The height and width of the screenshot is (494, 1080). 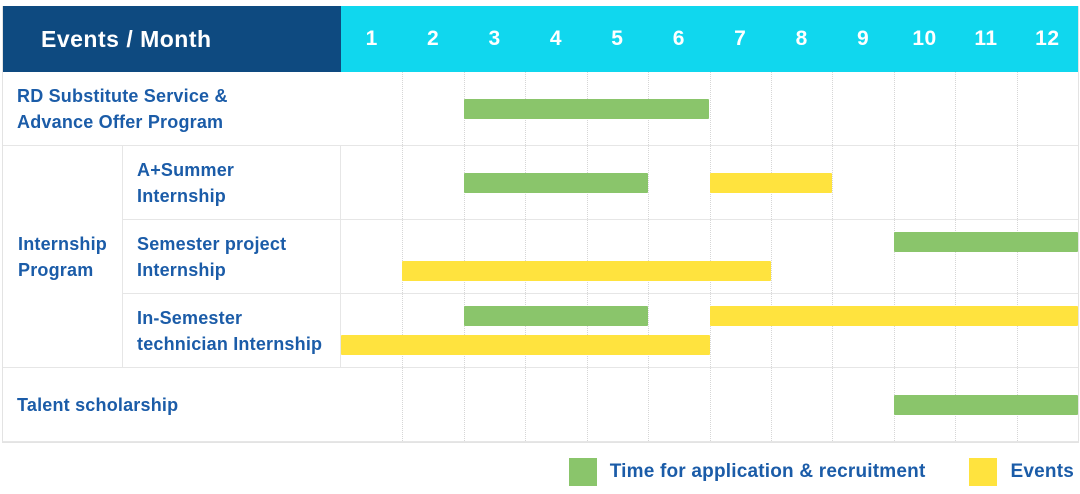 I want to click on month-label: 7, so click(x=740, y=38).